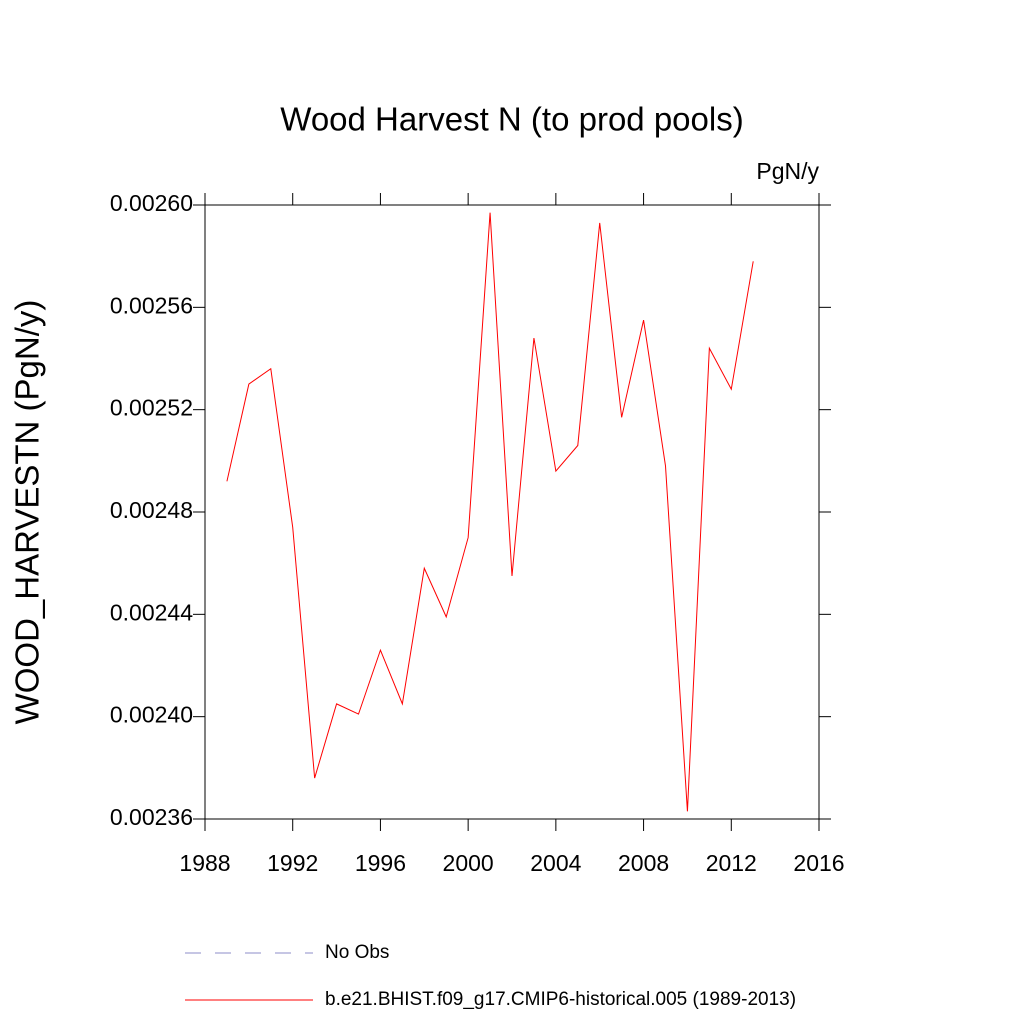 The image size is (1024, 1024). What do you see at coordinates (204, 863) in the screenshot?
I see `x-tick-label: 1988` at bounding box center [204, 863].